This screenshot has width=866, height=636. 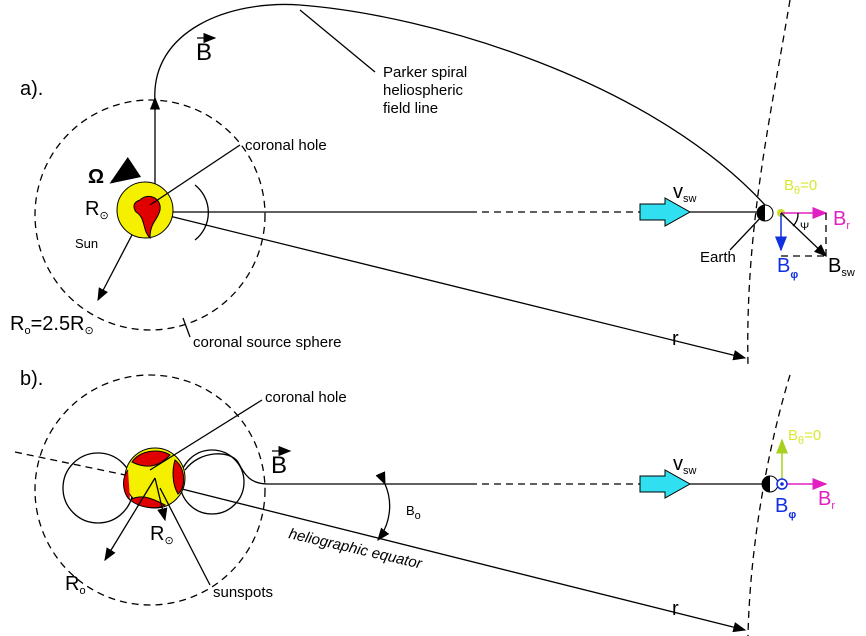 I want to click on source-radius: Ro, so click(x=75, y=585).